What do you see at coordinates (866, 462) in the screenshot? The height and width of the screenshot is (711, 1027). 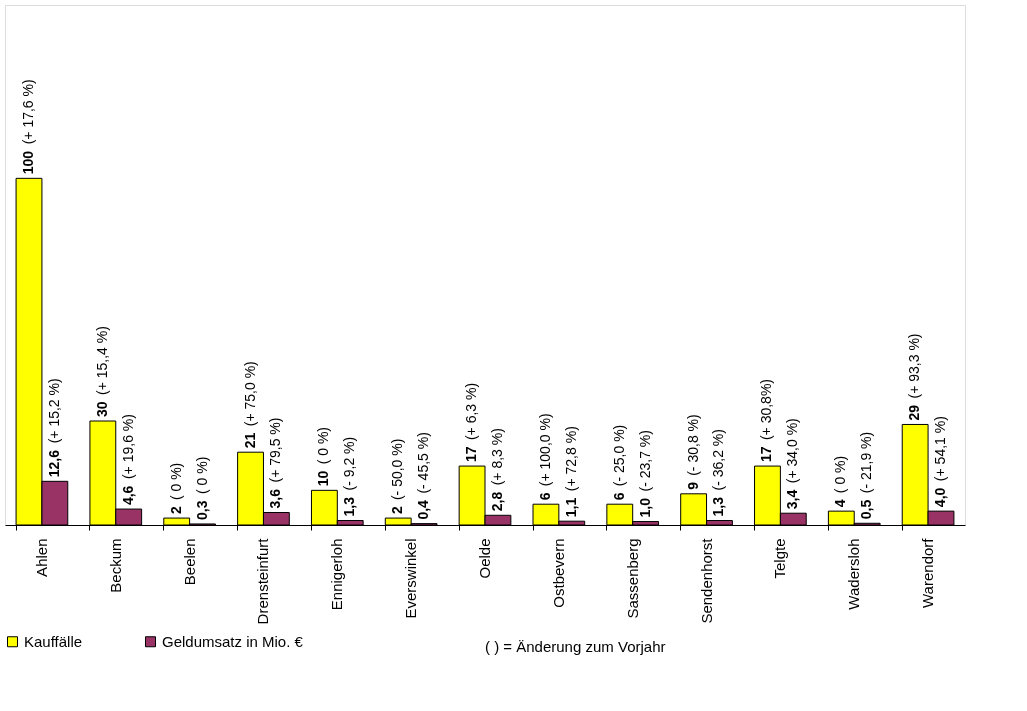 I see `annotation: (- 21,9 %)` at bounding box center [866, 462].